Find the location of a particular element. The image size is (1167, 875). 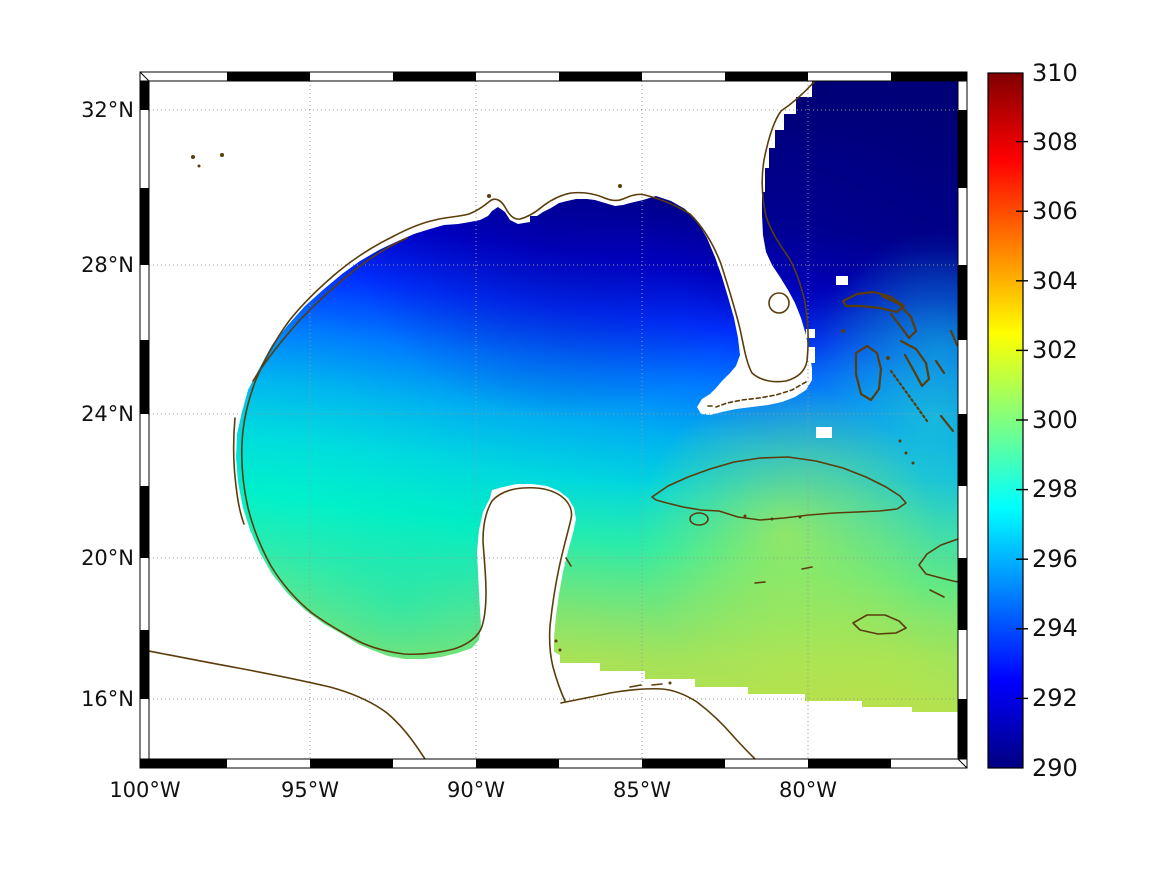

lon-label-100W: 100°W is located at coordinates (145, 790).